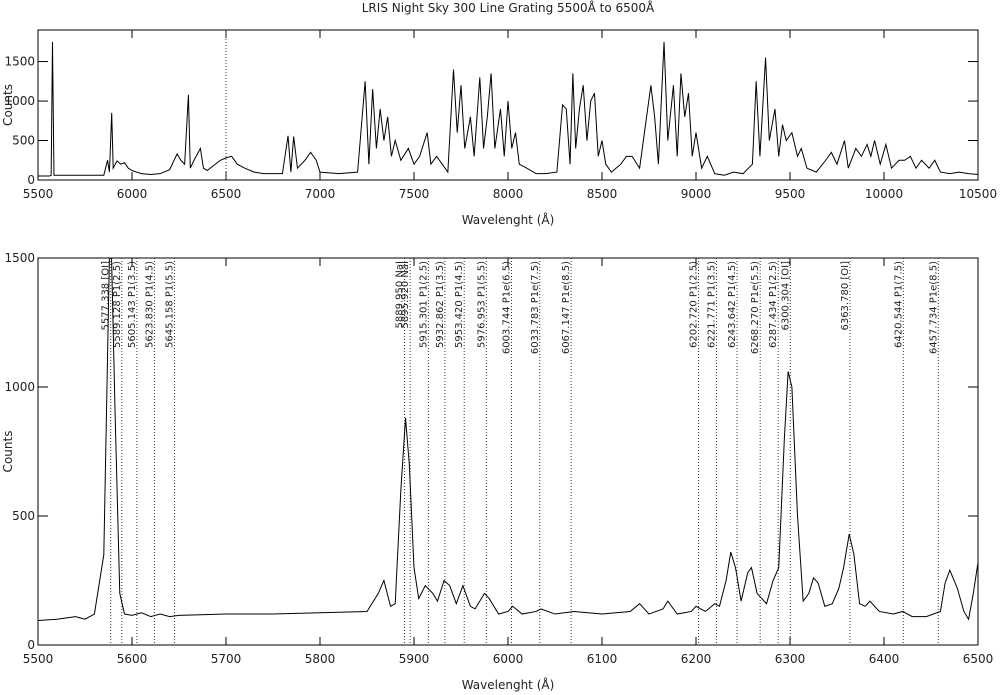 The image size is (1000, 695). I want to click on annotation-label: 6300.304 [OI], so click(785, 296).